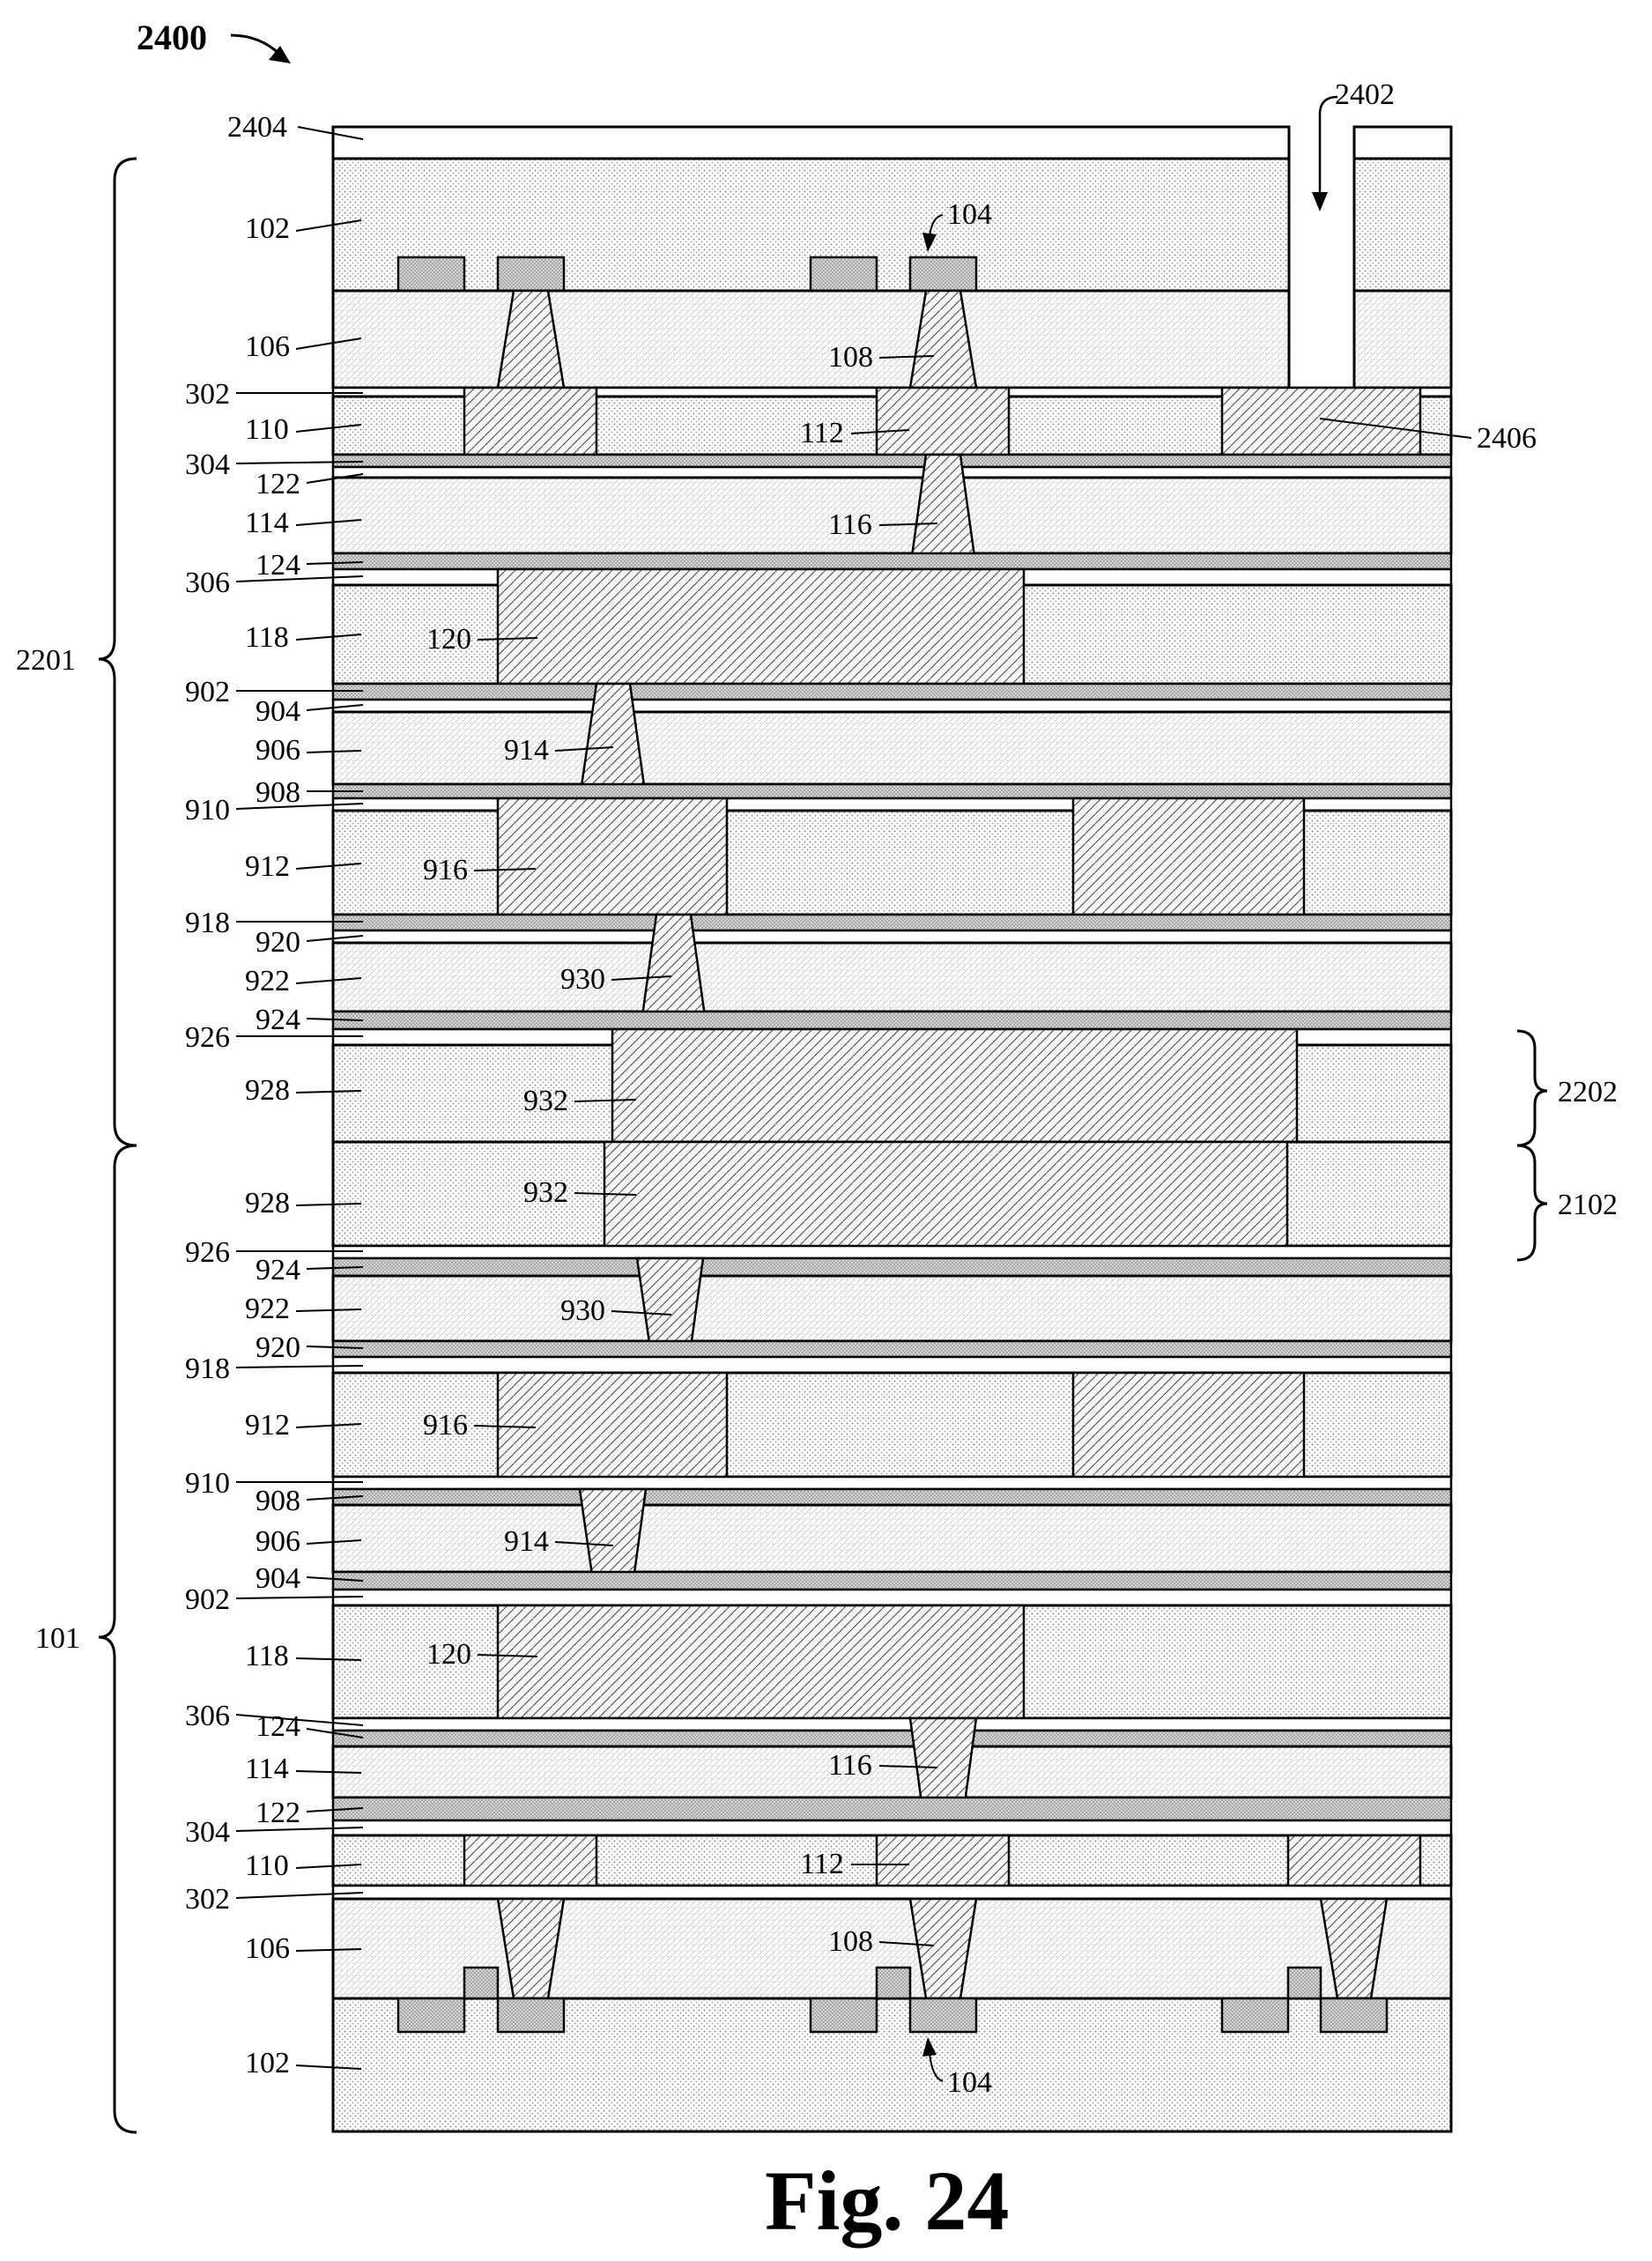 The height and width of the screenshot is (2261, 1652). Describe the element at coordinates (1320, 202) in the screenshot. I see `trench-arrowhead-icon` at that location.